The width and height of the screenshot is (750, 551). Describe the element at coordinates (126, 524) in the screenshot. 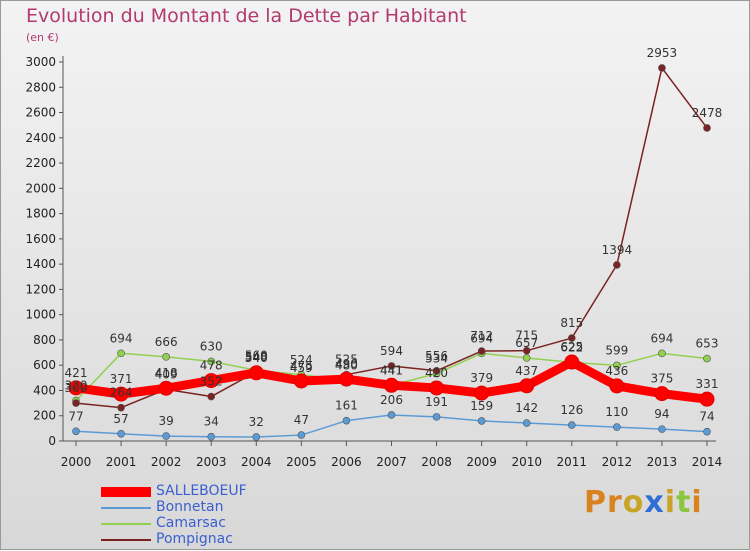

I see `legend-swatch-camarsac` at that location.